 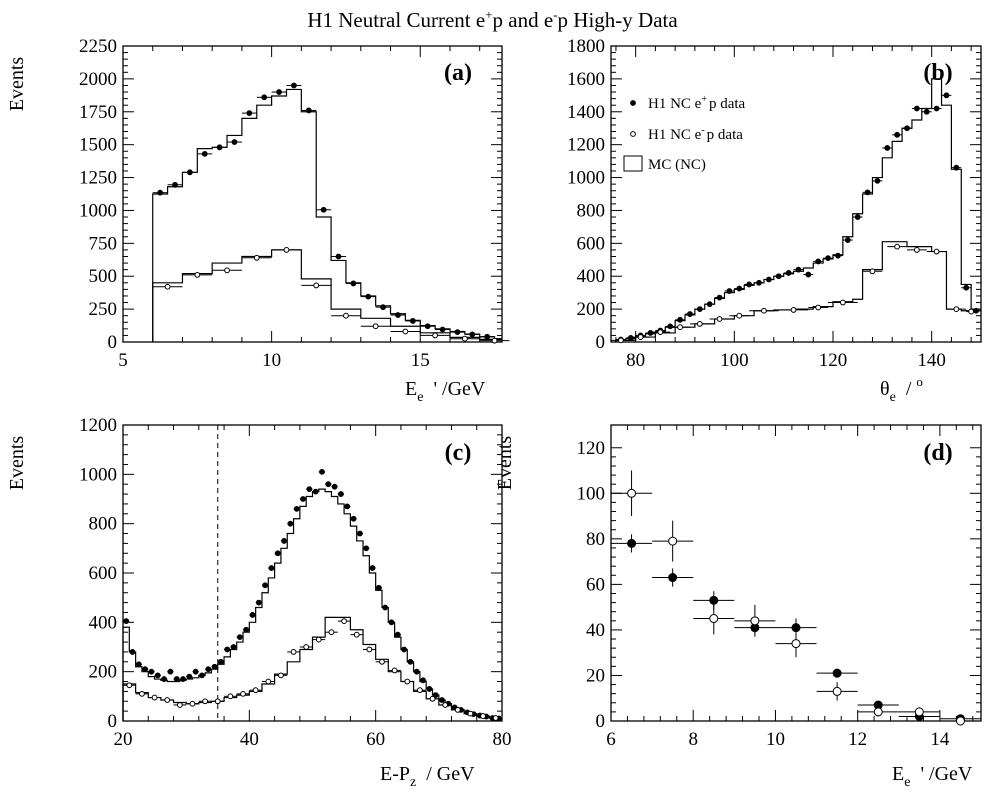 I want to click on y-tick-label: 600, so click(x=103, y=573).